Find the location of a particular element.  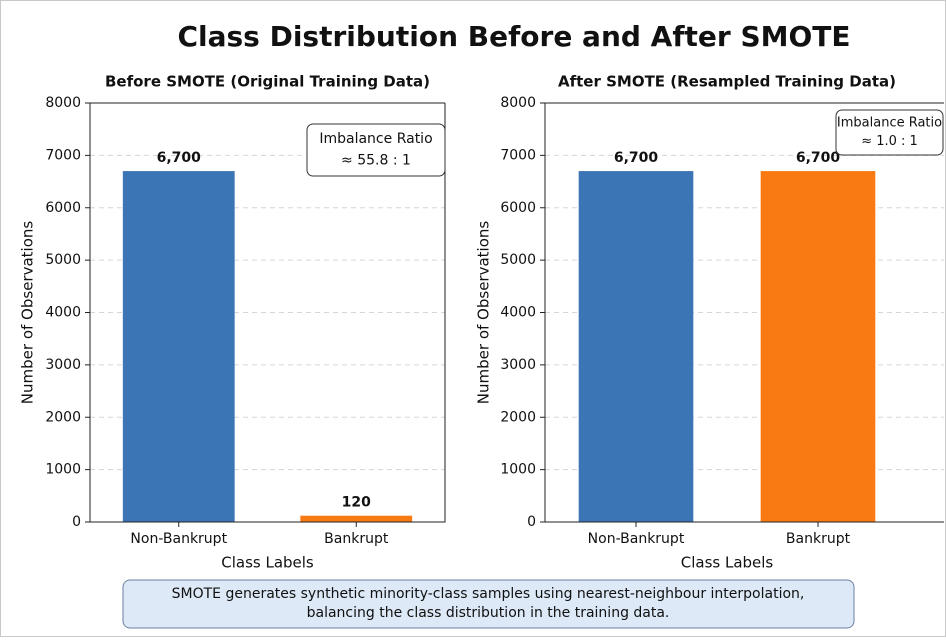

subplot-title: After SMOTE (Resampled Training Data) is located at coordinates (727, 82).